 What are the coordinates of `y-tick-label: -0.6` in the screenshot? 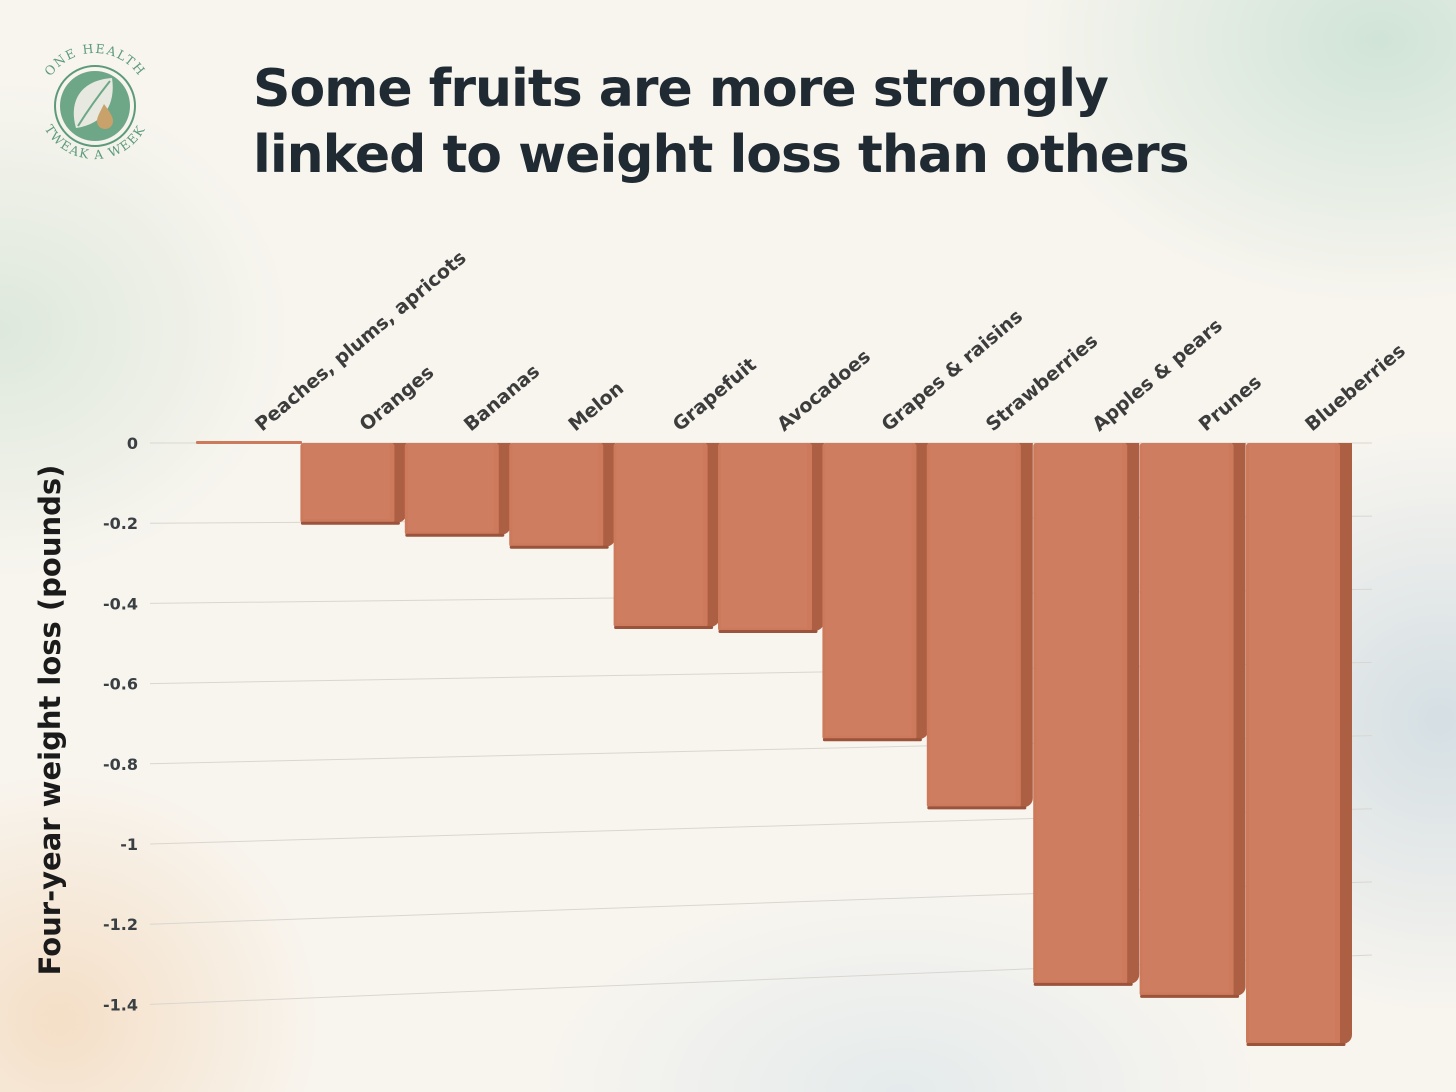 It's located at (120, 684).